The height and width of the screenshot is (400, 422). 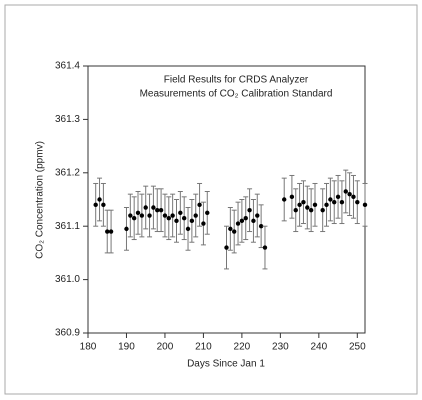 I want to click on x-tick-label: 200, so click(x=165, y=347).